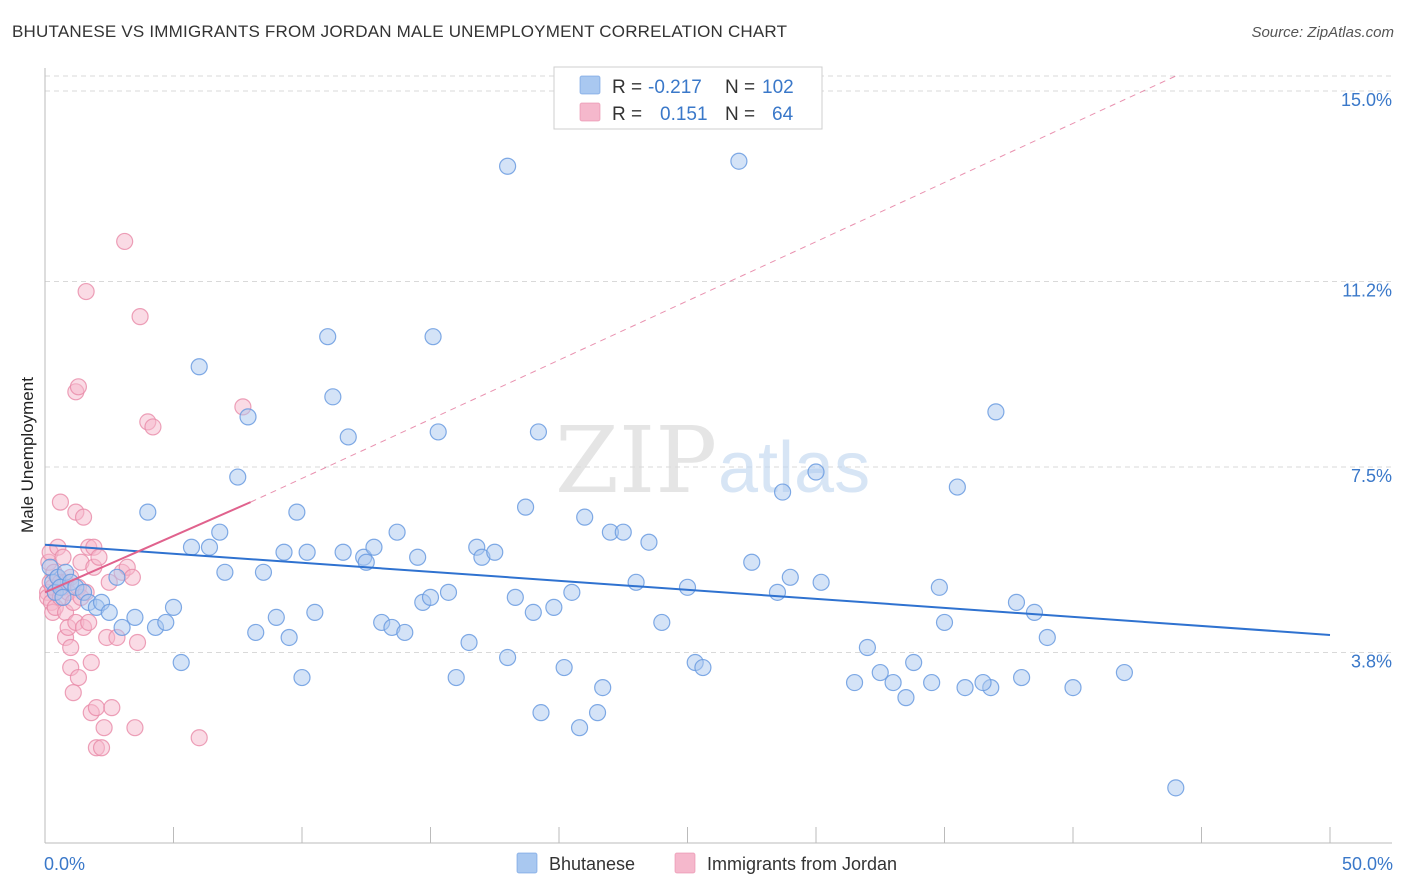  What do you see at coordinates (592, 864) in the screenshot?
I see `series-label-bhutanese: Bhutanese` at bounding box center [592, 864].